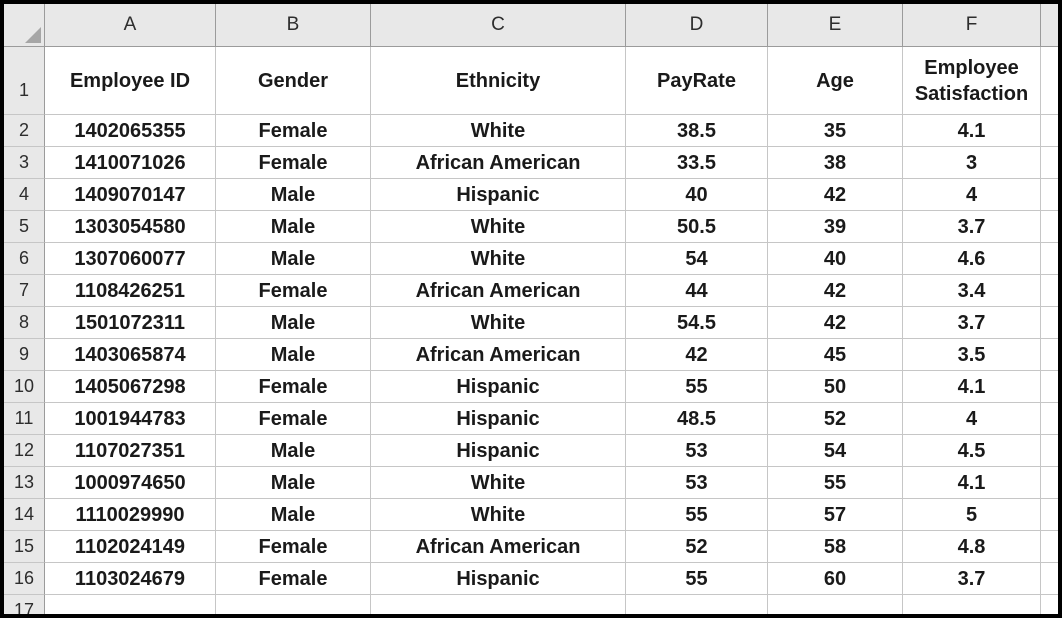 This screenshot has width=1062, height=618. I want to click on column-header-A: A, so click(130, 25).